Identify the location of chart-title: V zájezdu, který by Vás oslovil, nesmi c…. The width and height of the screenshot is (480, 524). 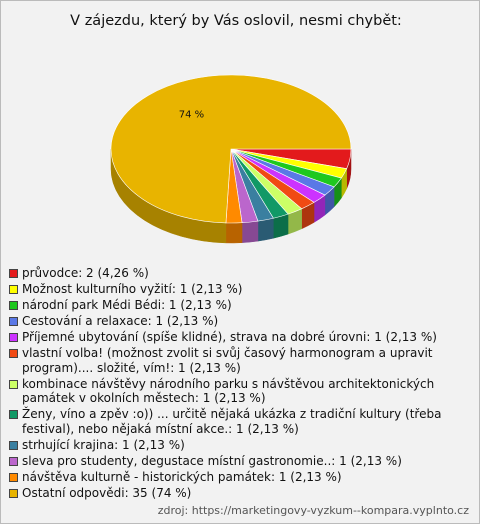
(236, 21).